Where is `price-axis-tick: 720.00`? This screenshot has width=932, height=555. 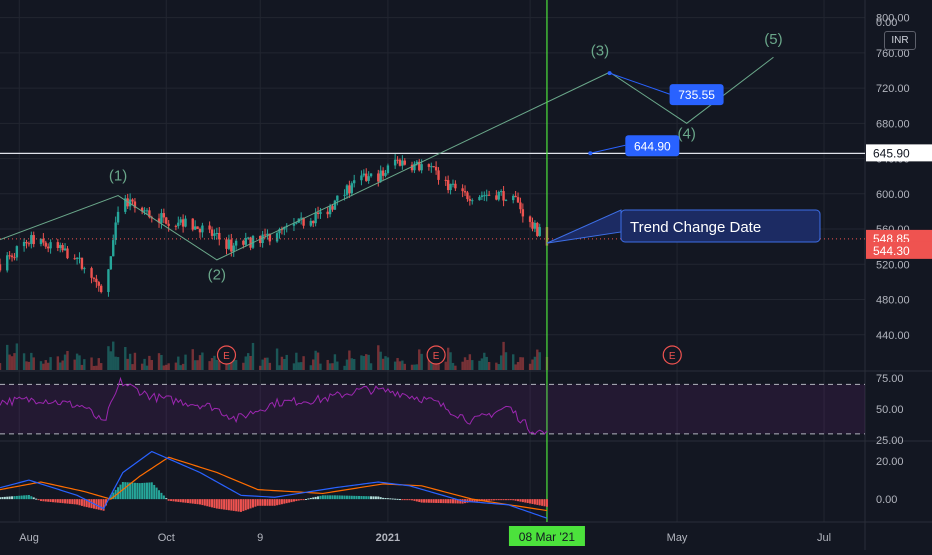 price-axis-tick: 720.00 is located at coordinates (893, 89).